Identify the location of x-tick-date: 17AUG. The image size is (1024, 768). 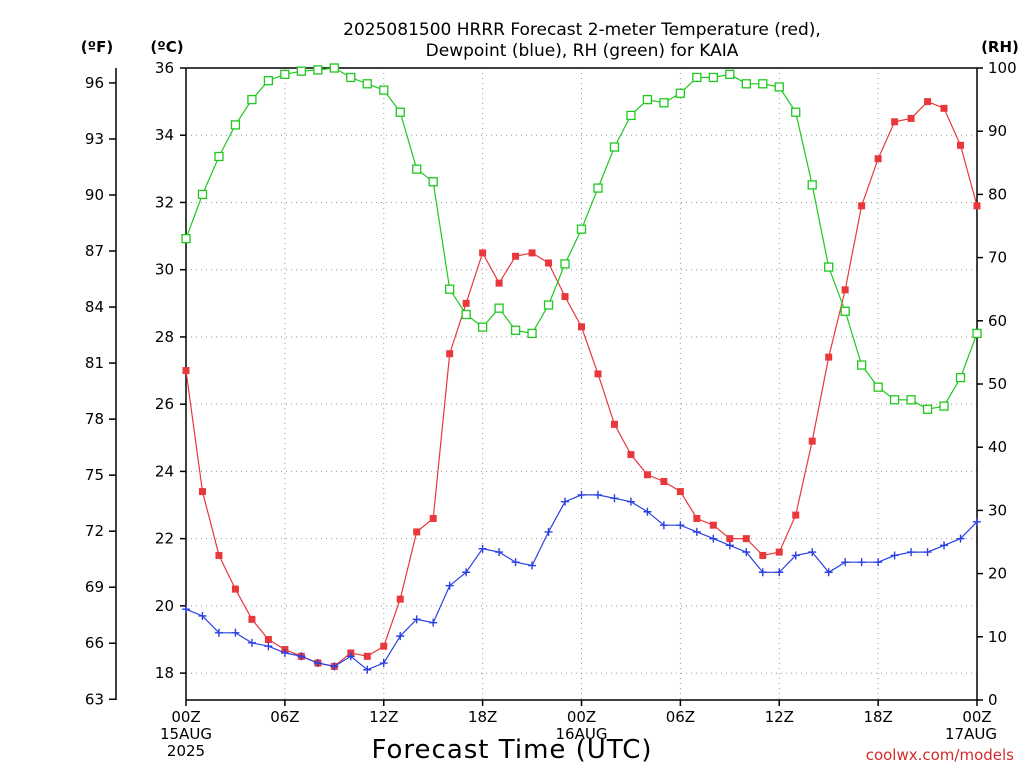
(971, 734).